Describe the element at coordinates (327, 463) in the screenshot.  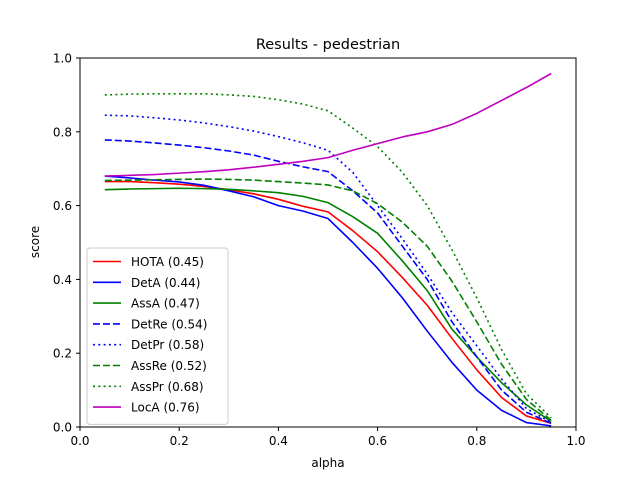
I see `x-axis-title: alpha` at that location.